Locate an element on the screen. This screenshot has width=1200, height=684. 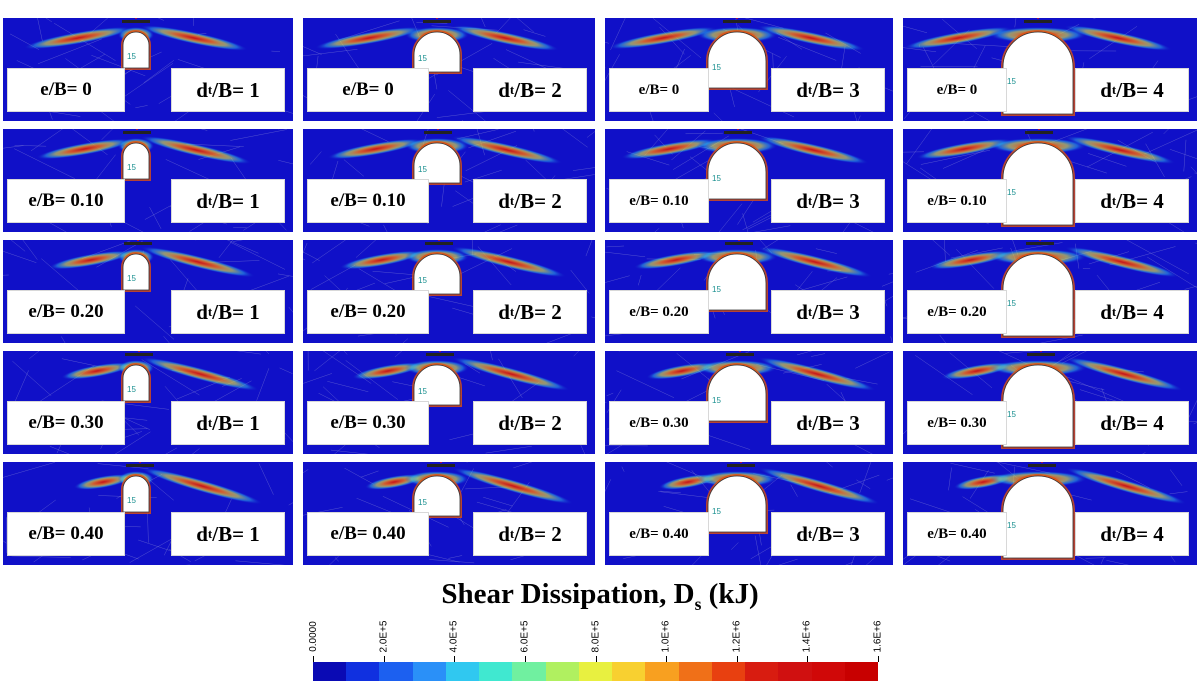
colorbar-tick-label: 0.0000 is located at coordinates (313, 636).